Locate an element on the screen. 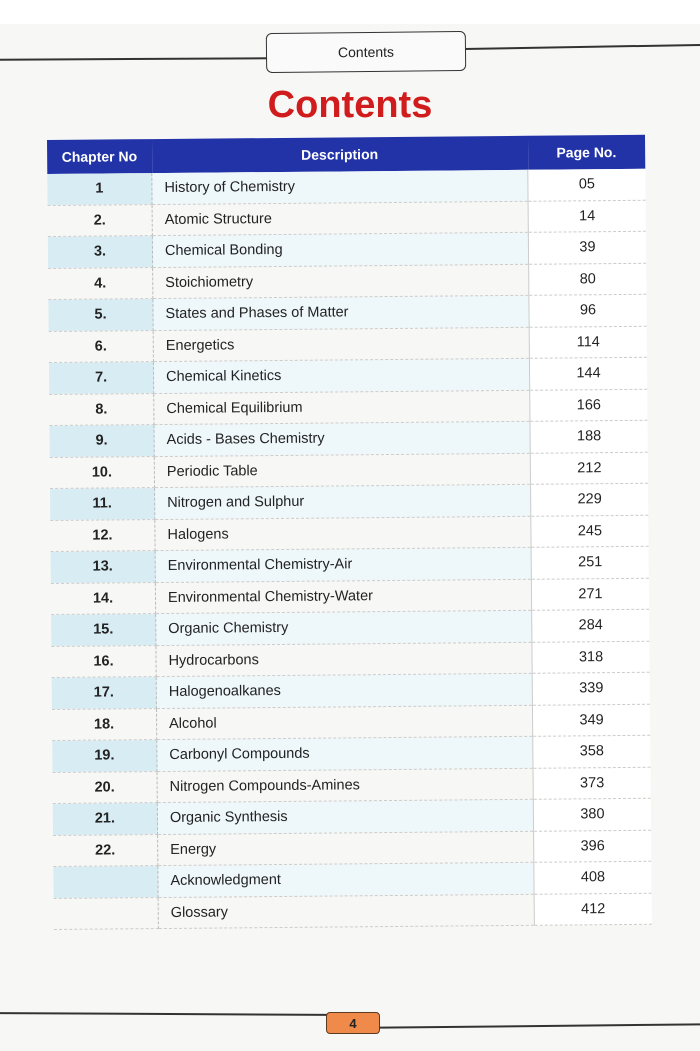  chapter-number: 13. is located at coordinates (103, 566).